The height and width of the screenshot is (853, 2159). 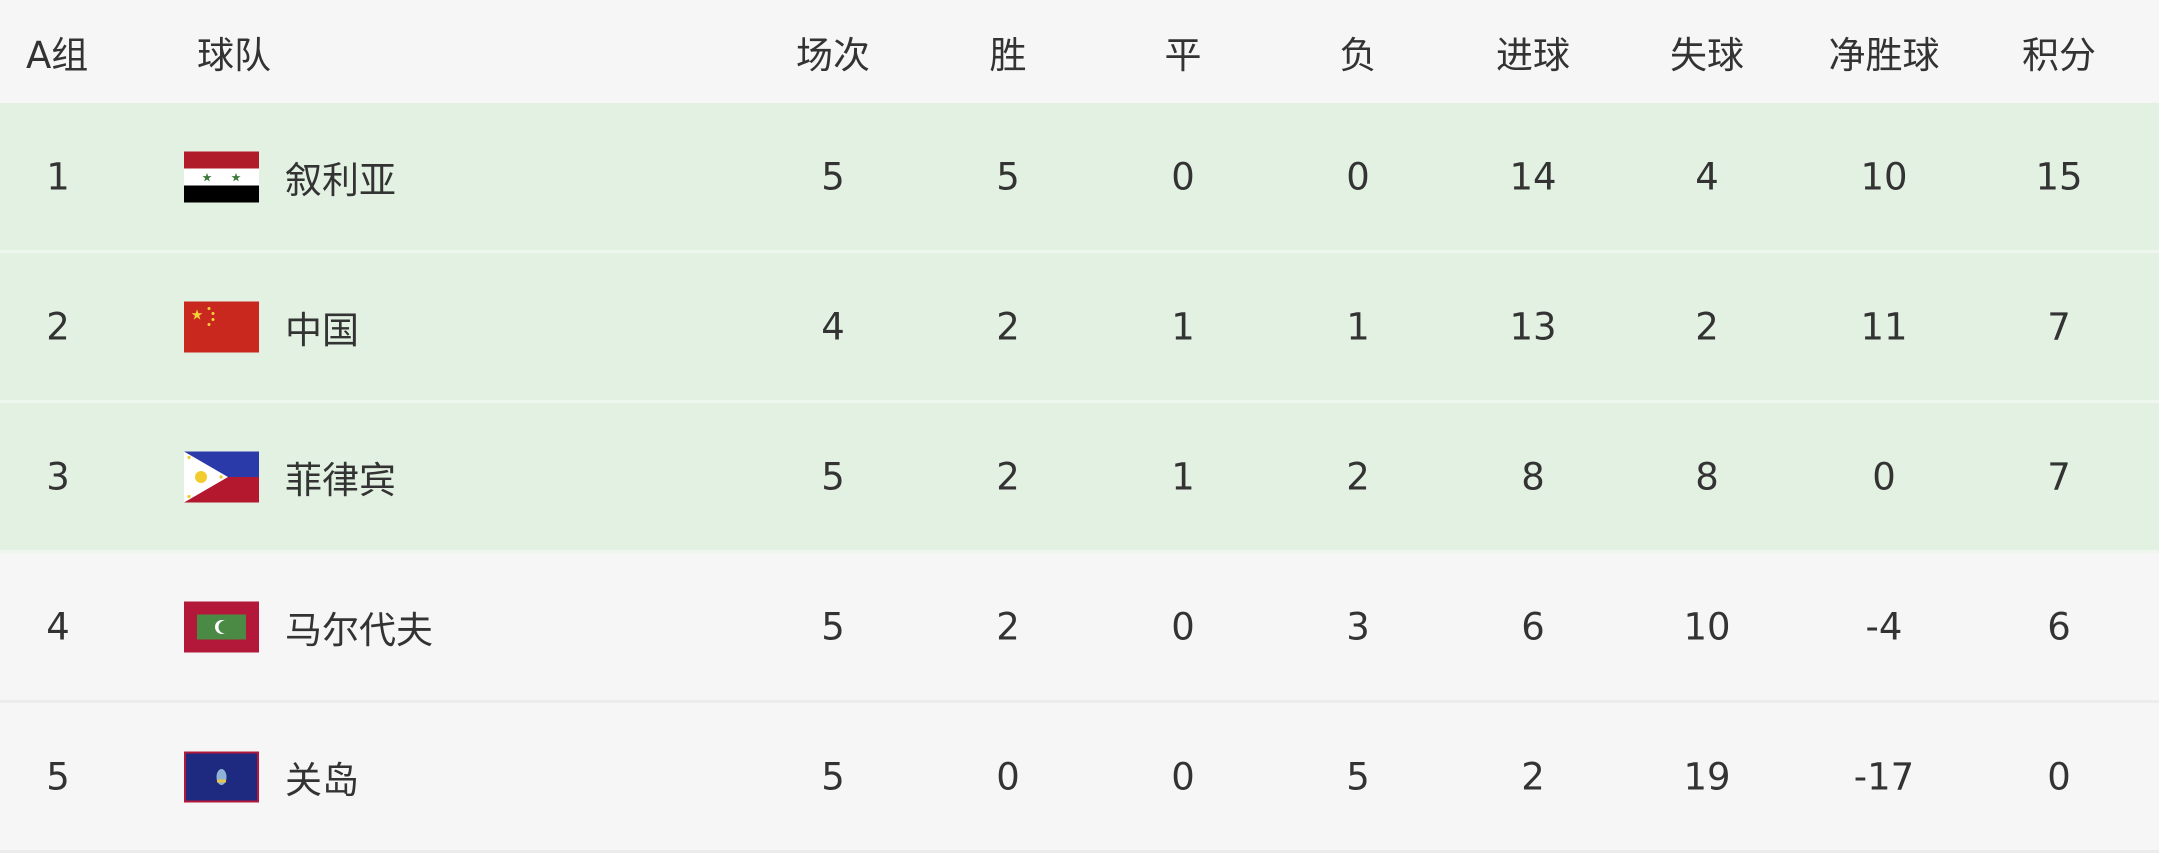 What do you see at coordinates (1358, 476) in the screenshot?
I see `stat-losses: 2` at bounding box center [1358, 476].